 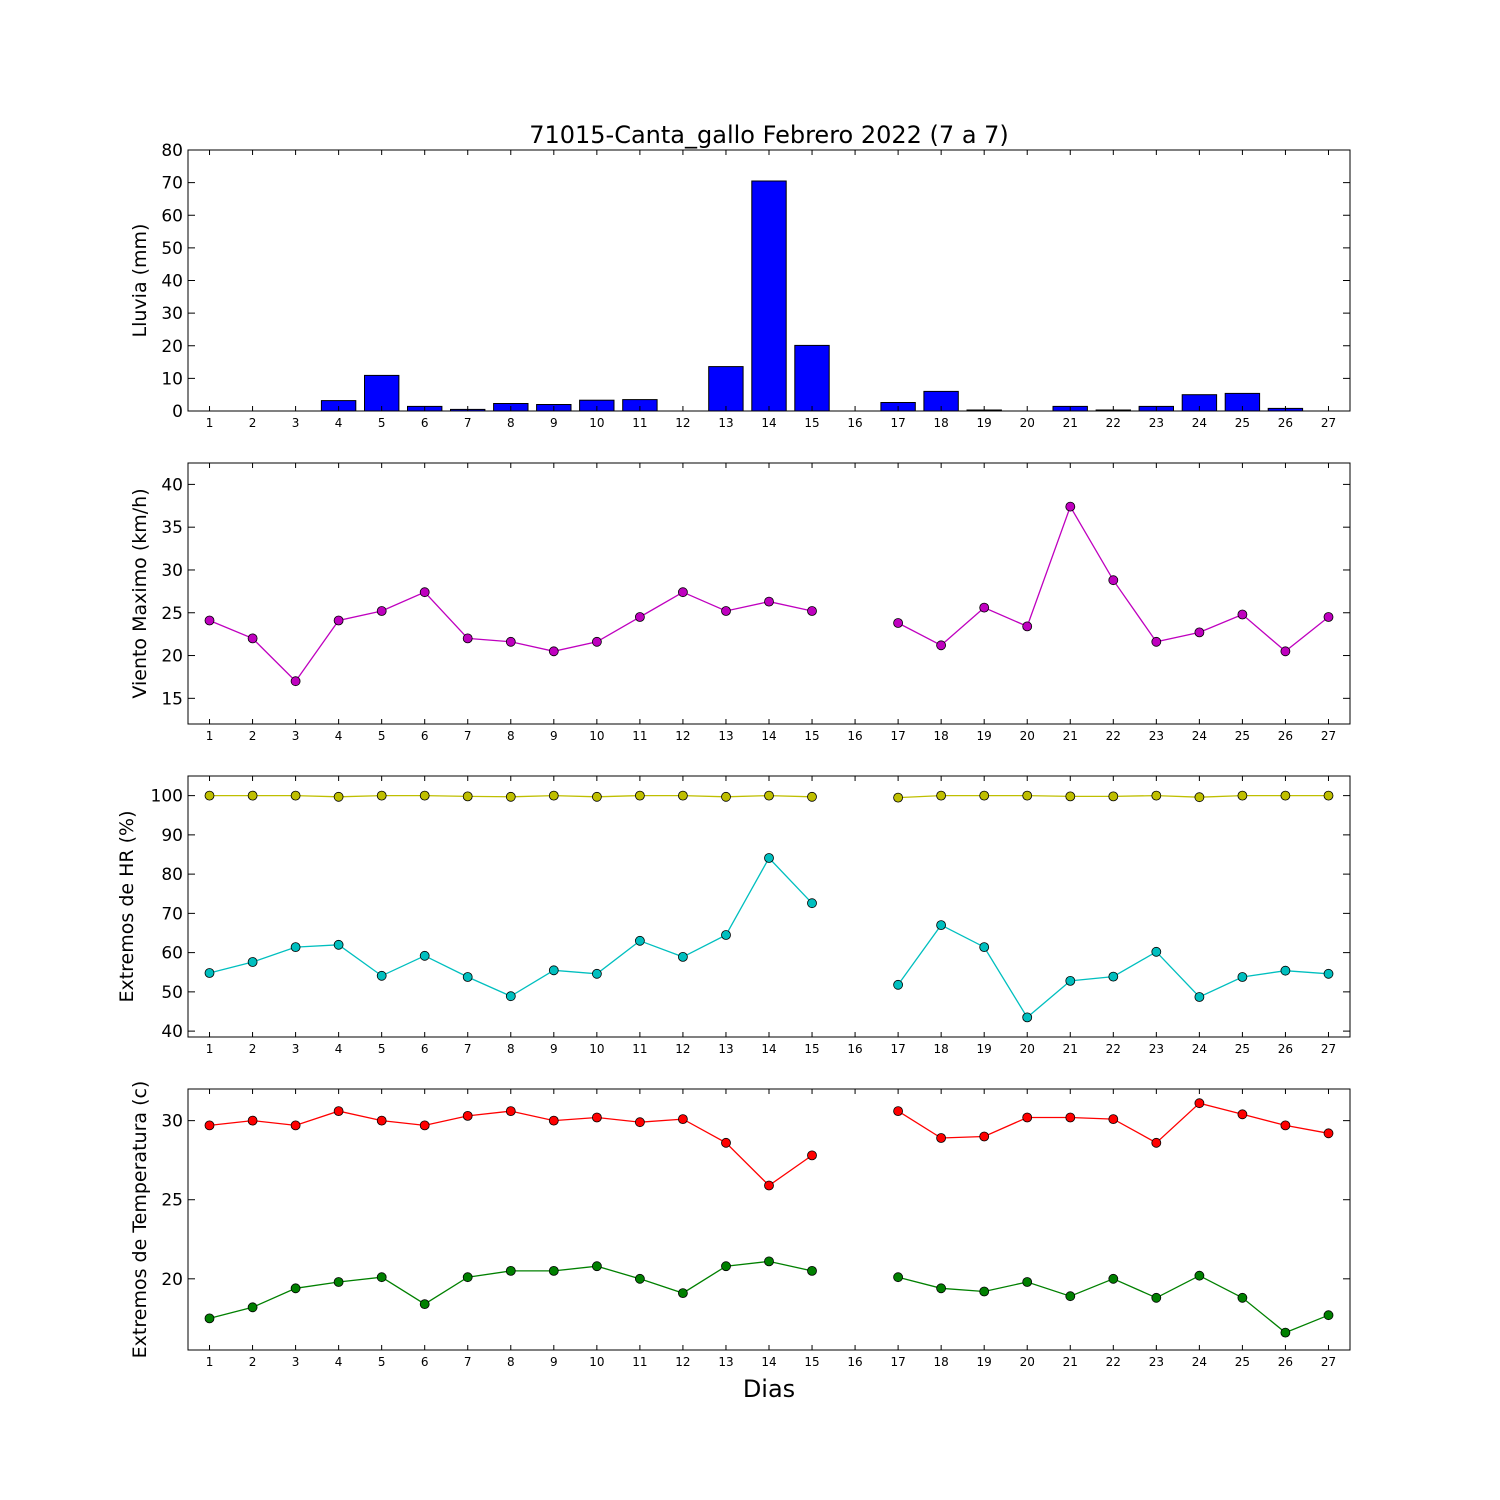 What do you see at coordinates (854, 1049) in the screenshot?
I see `x-tick-label: 16` at bounding box center [854, 1049].